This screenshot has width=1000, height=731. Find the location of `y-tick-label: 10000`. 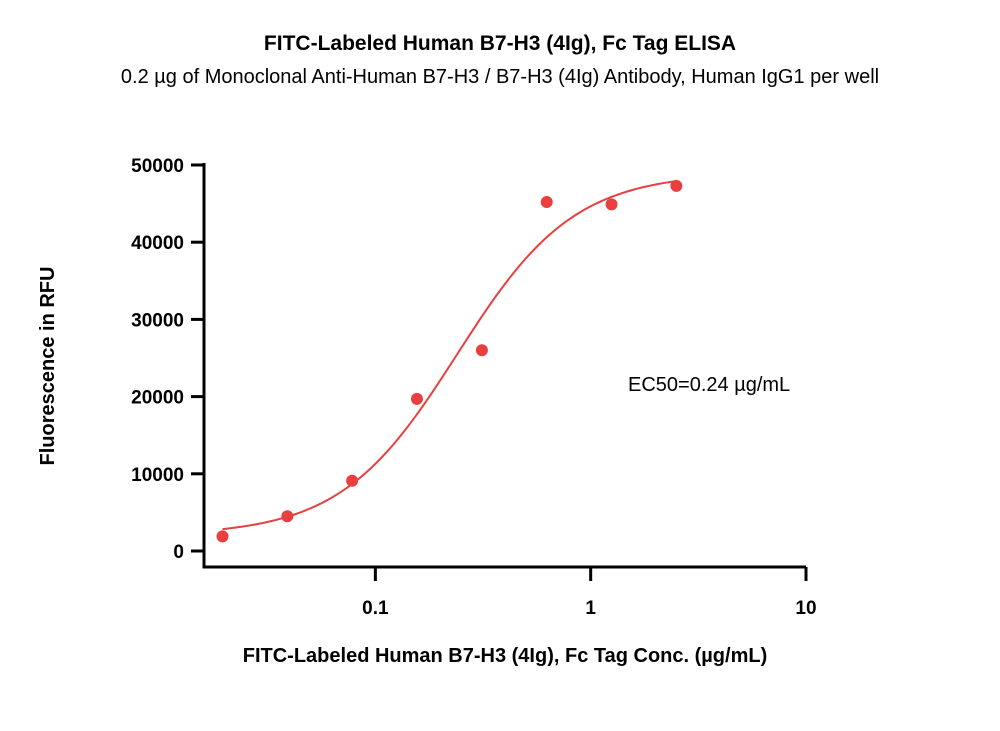

y-tick-label: 10000 is located at coordinates (157, 475).